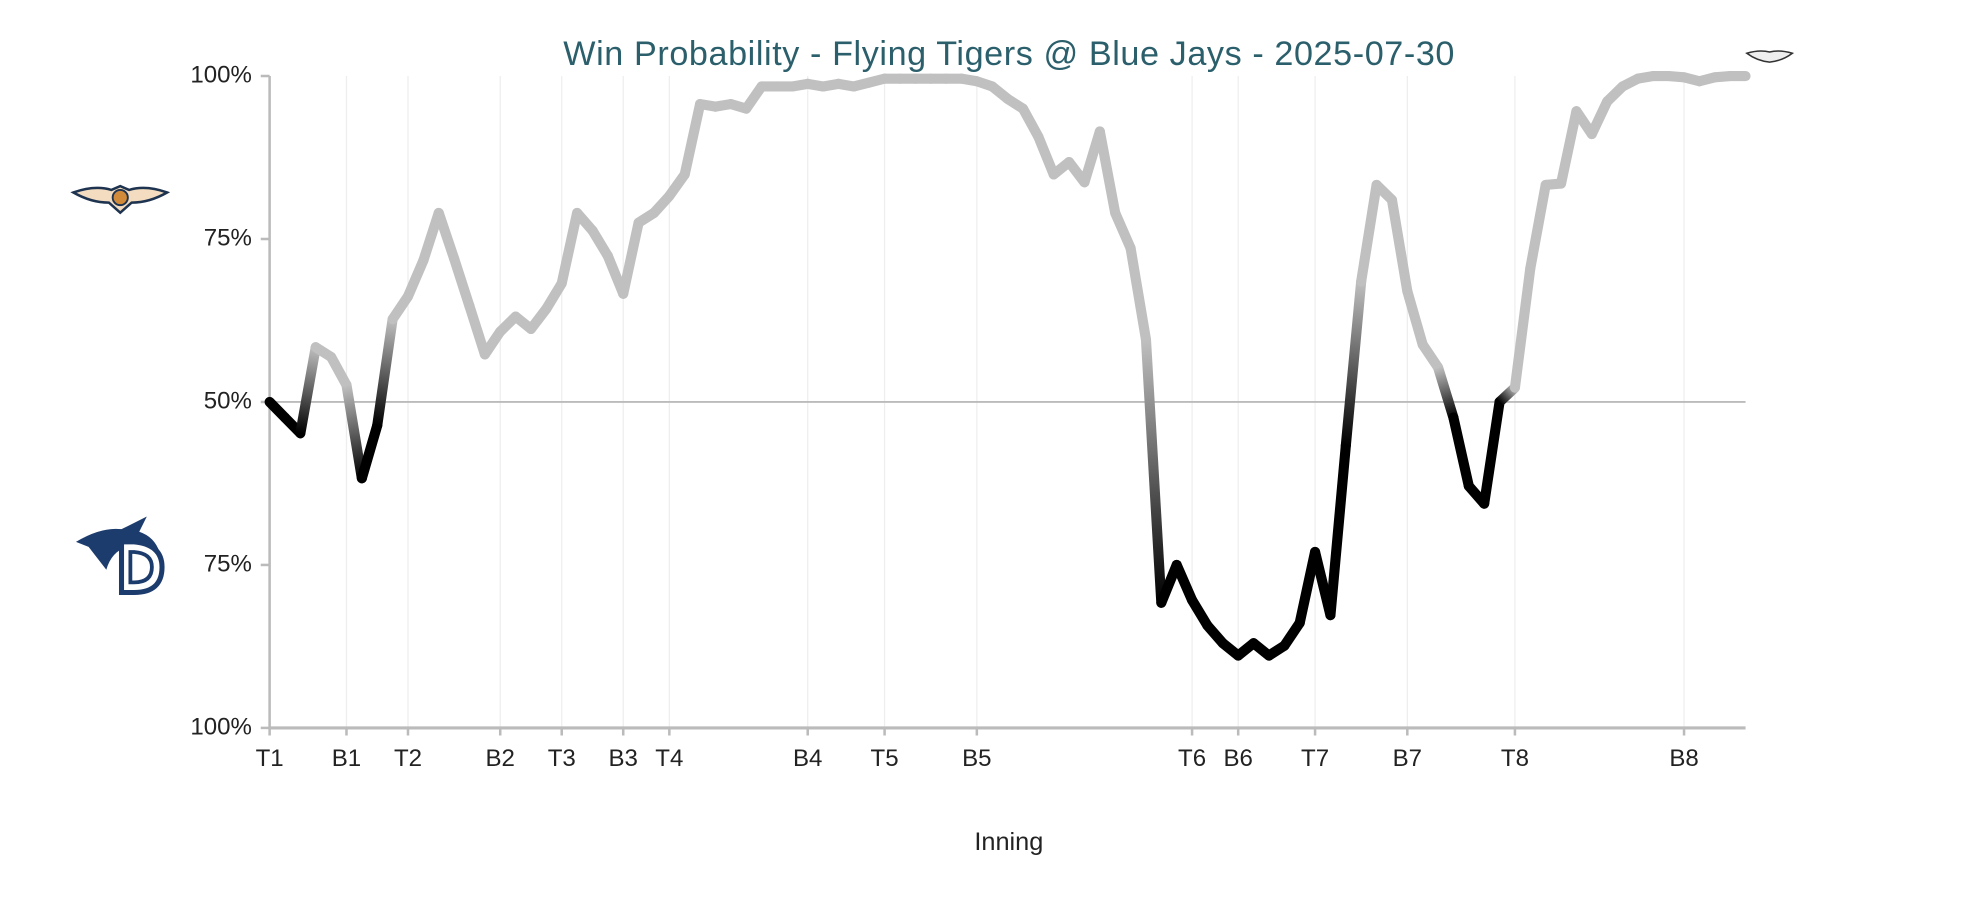 The image size is (1962, 909). What do you see at coordinates (270, 758) in the screenshot?
I see `x-tick-label: T1` at bounding box center [270, 758].